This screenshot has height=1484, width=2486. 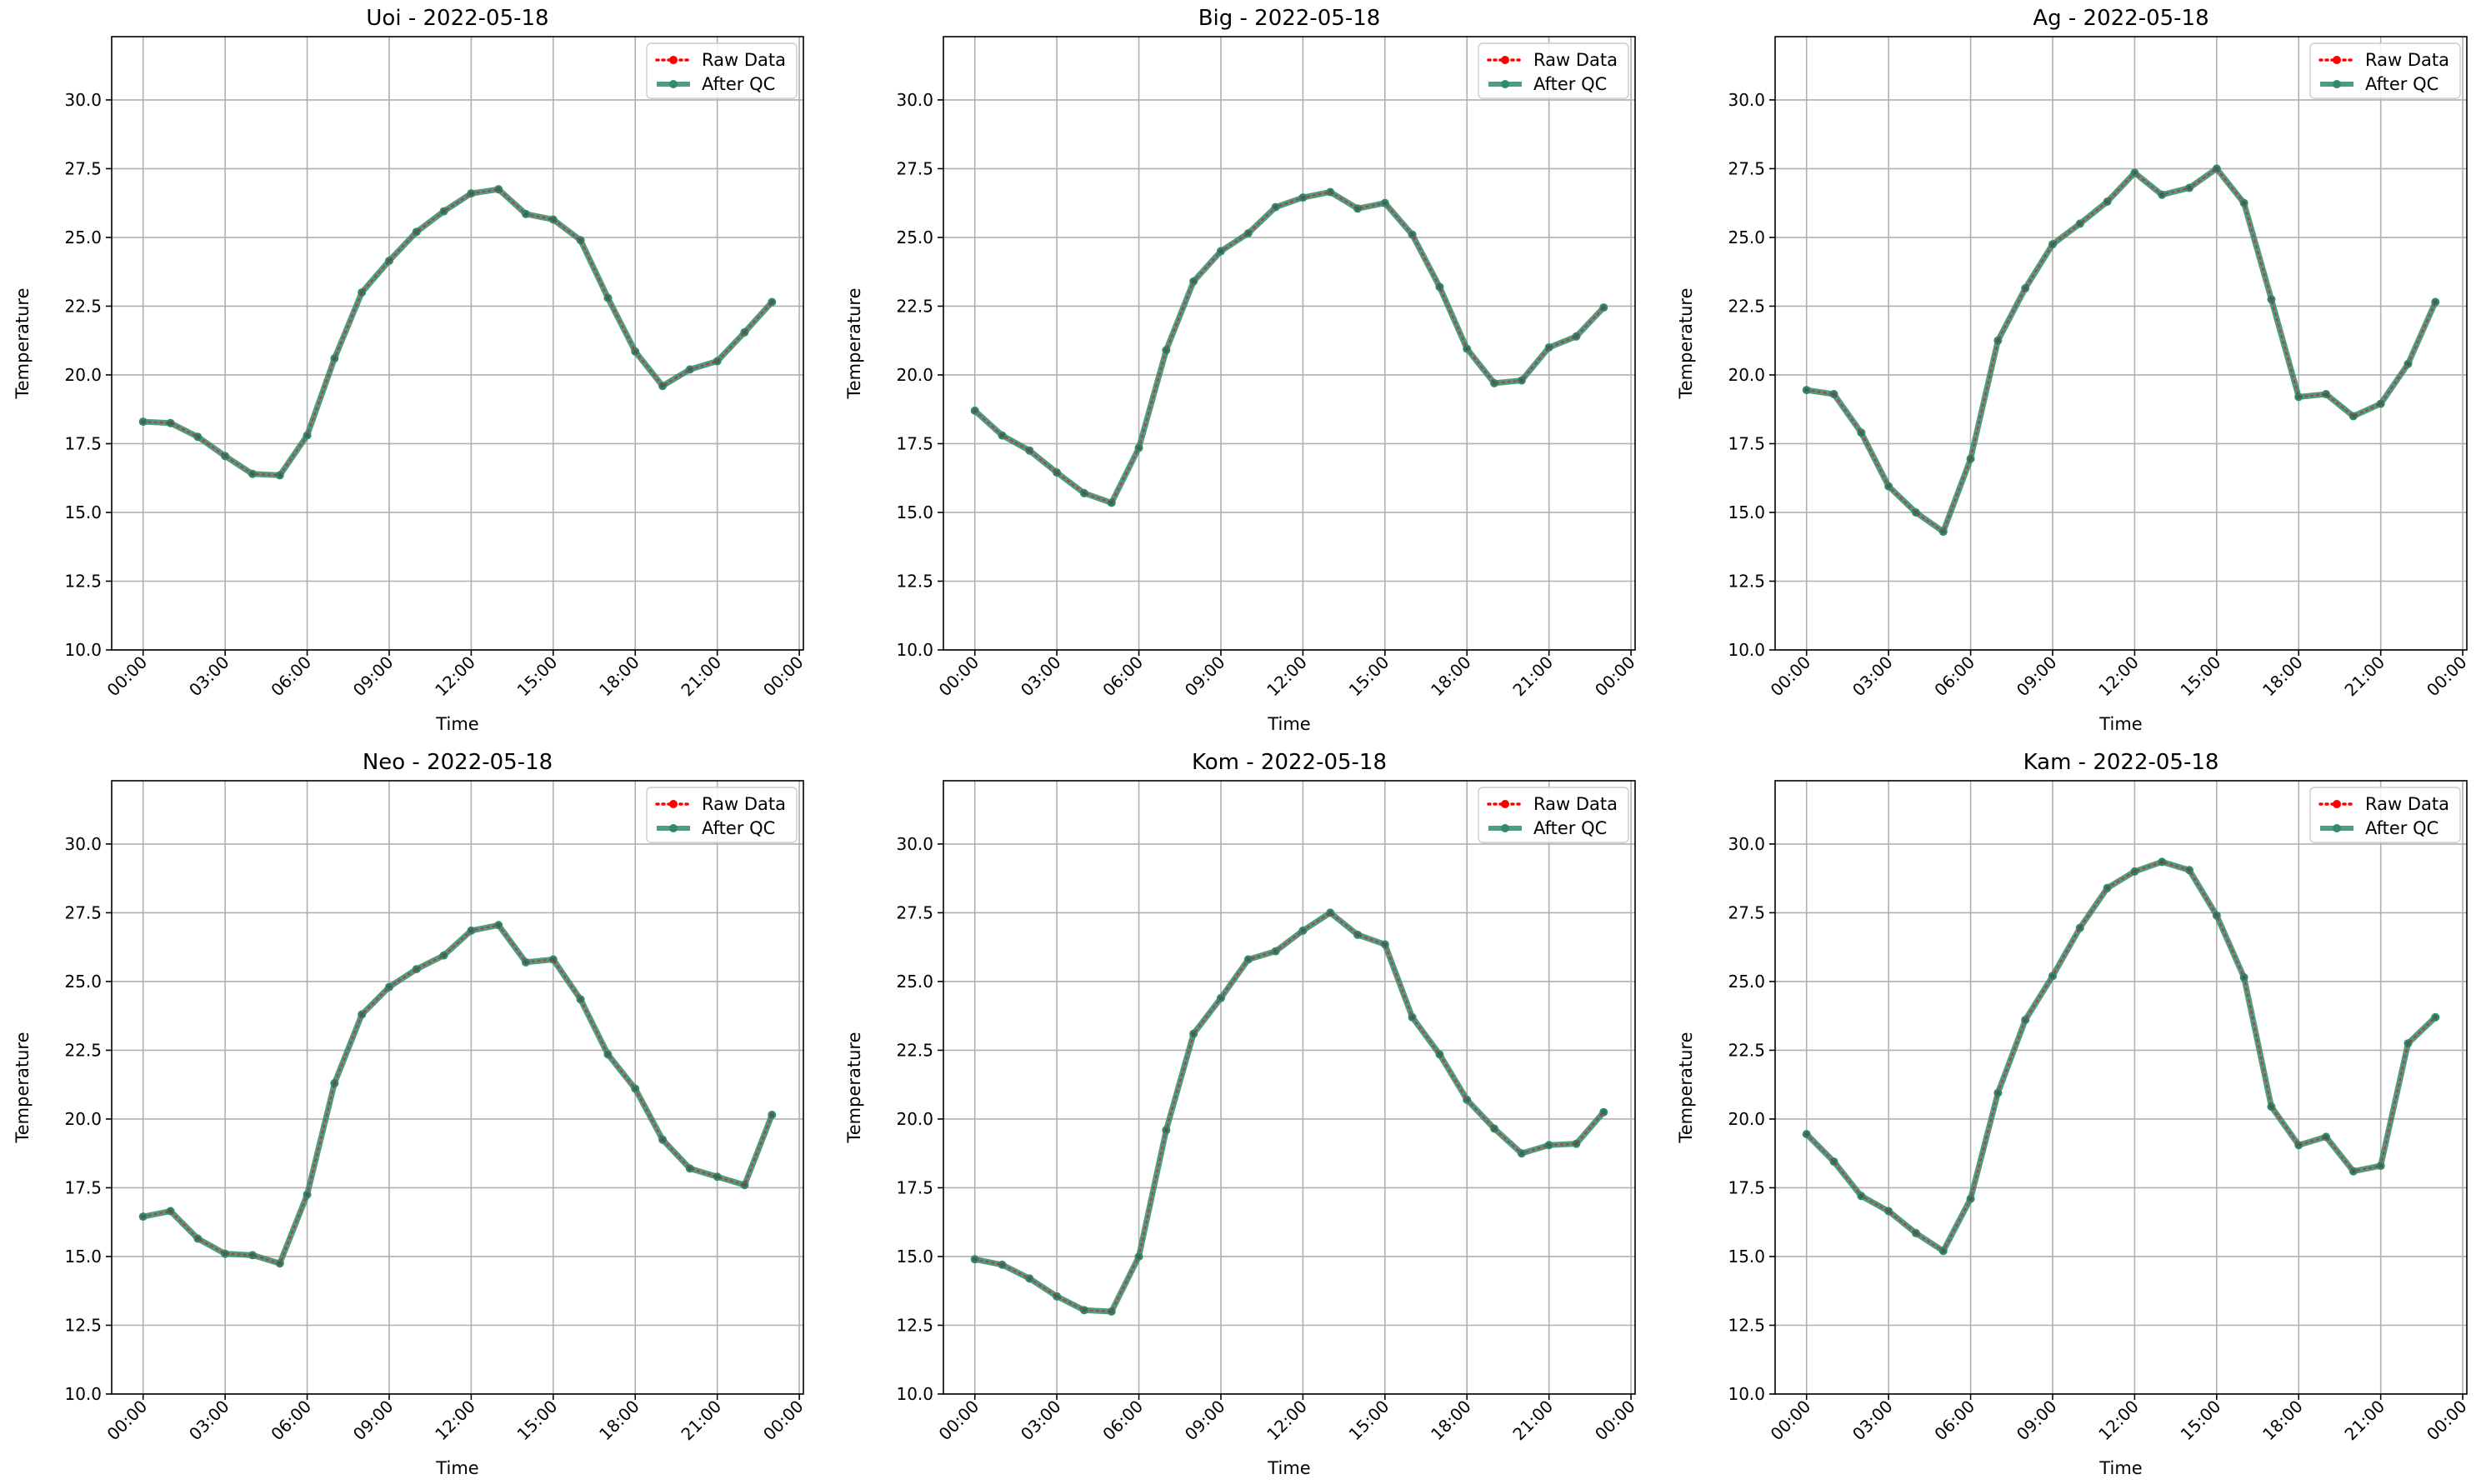 I want to click on y-tick-label: 20.0, so click(x=83, y=1119).